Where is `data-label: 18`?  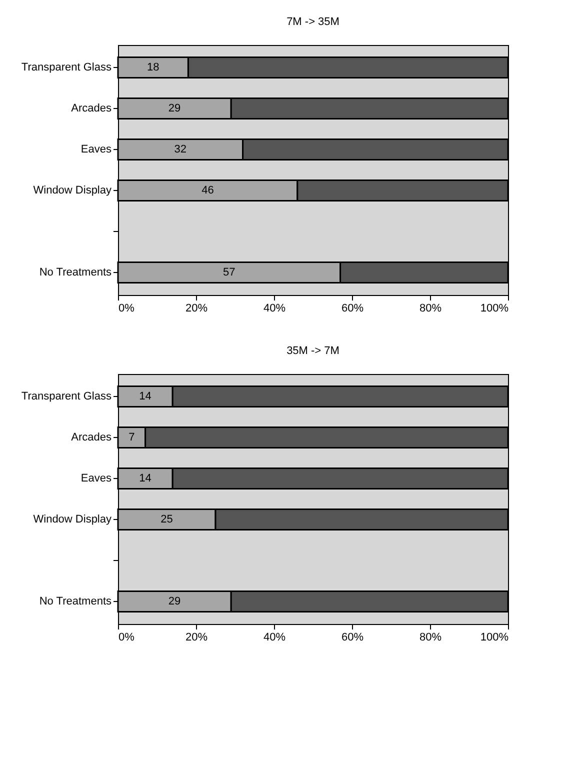 data-label: 18 is located at coordinates (153, 68).